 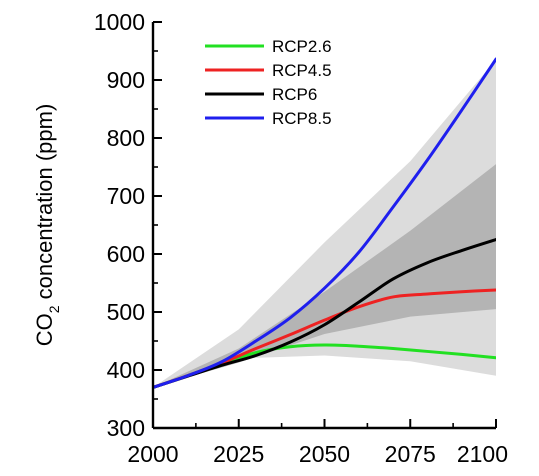 What do you see at coordinates (410, 454) in the screenshot?
I see `x-tick-label: 2075` at bounding box center [410, 454].